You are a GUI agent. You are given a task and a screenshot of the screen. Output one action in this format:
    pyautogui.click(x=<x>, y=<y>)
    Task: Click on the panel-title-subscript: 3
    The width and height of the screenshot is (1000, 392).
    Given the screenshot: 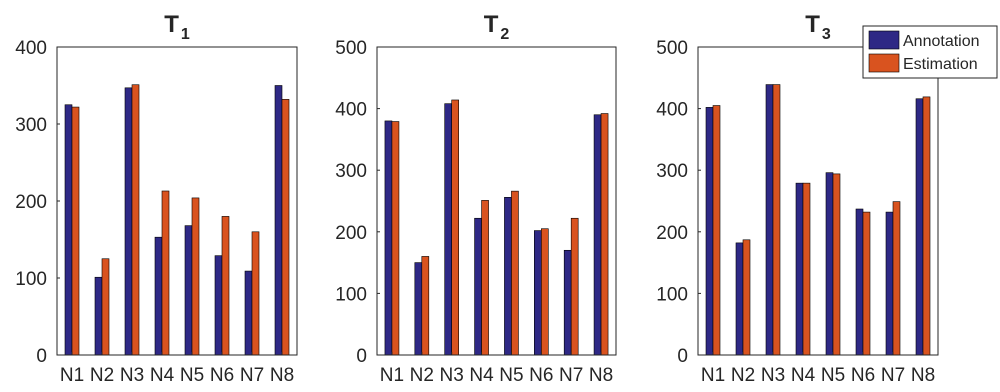 What is the action you would take?
    pyautogui.click(x=826, y=34)
    